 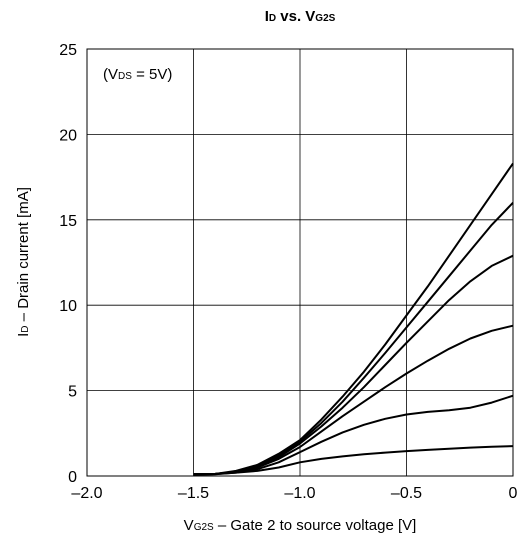 I want to click on y-tick-label: 15, so click(x=68, y=221).